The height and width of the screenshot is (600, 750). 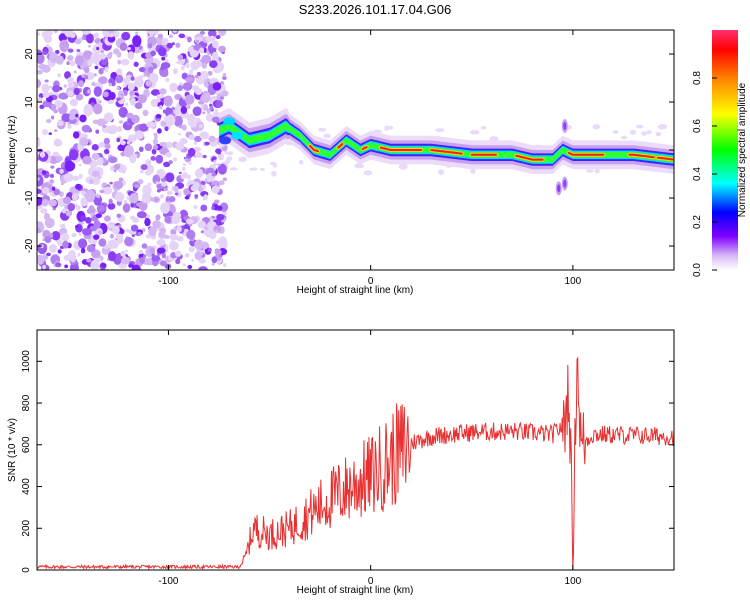 I want to click on spike-core, so click(x=565, y=126).